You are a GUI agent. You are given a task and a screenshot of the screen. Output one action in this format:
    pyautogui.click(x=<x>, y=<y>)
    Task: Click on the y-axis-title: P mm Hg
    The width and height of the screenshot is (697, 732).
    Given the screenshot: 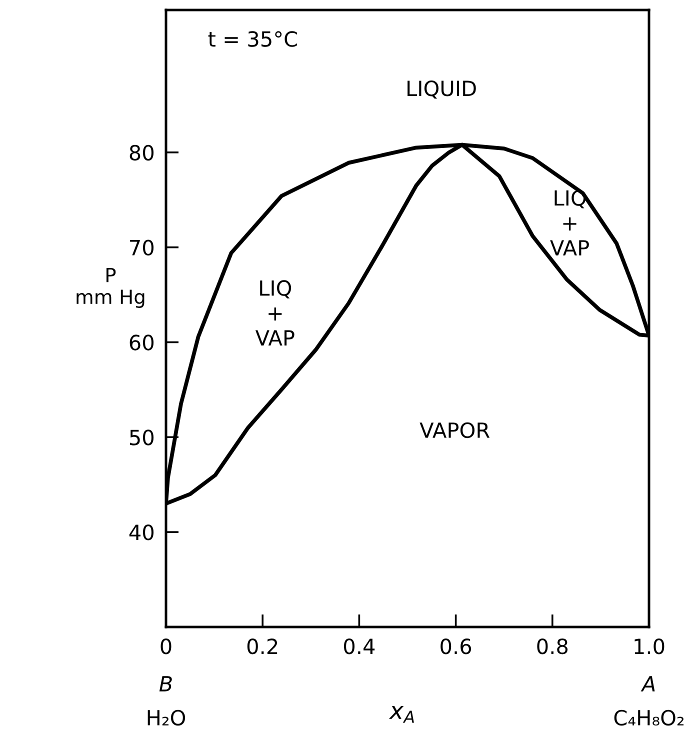 What is the action you would take?
    pyautogui.click(x=110, y=288)
    